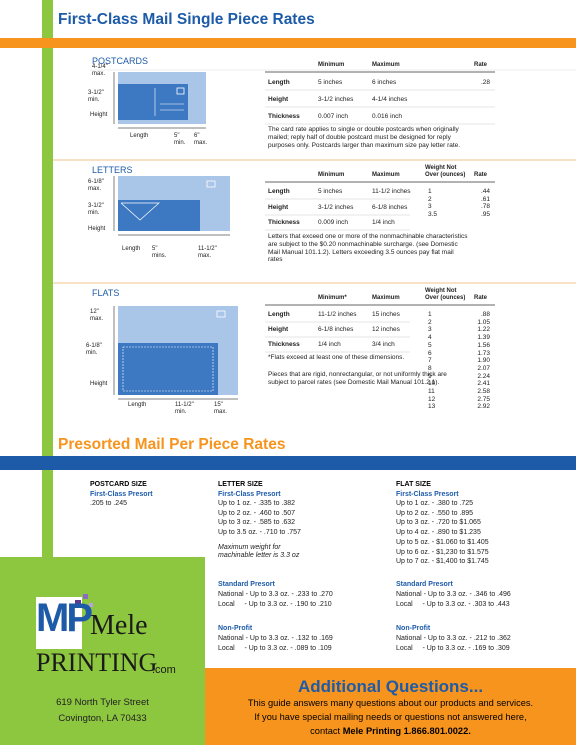 The width and height of the screenshot is (576, 745). What do you see at coordinates (164, 670) in the screenshot?
I see `logo-domain: .com` at bounding box center [164, 670].